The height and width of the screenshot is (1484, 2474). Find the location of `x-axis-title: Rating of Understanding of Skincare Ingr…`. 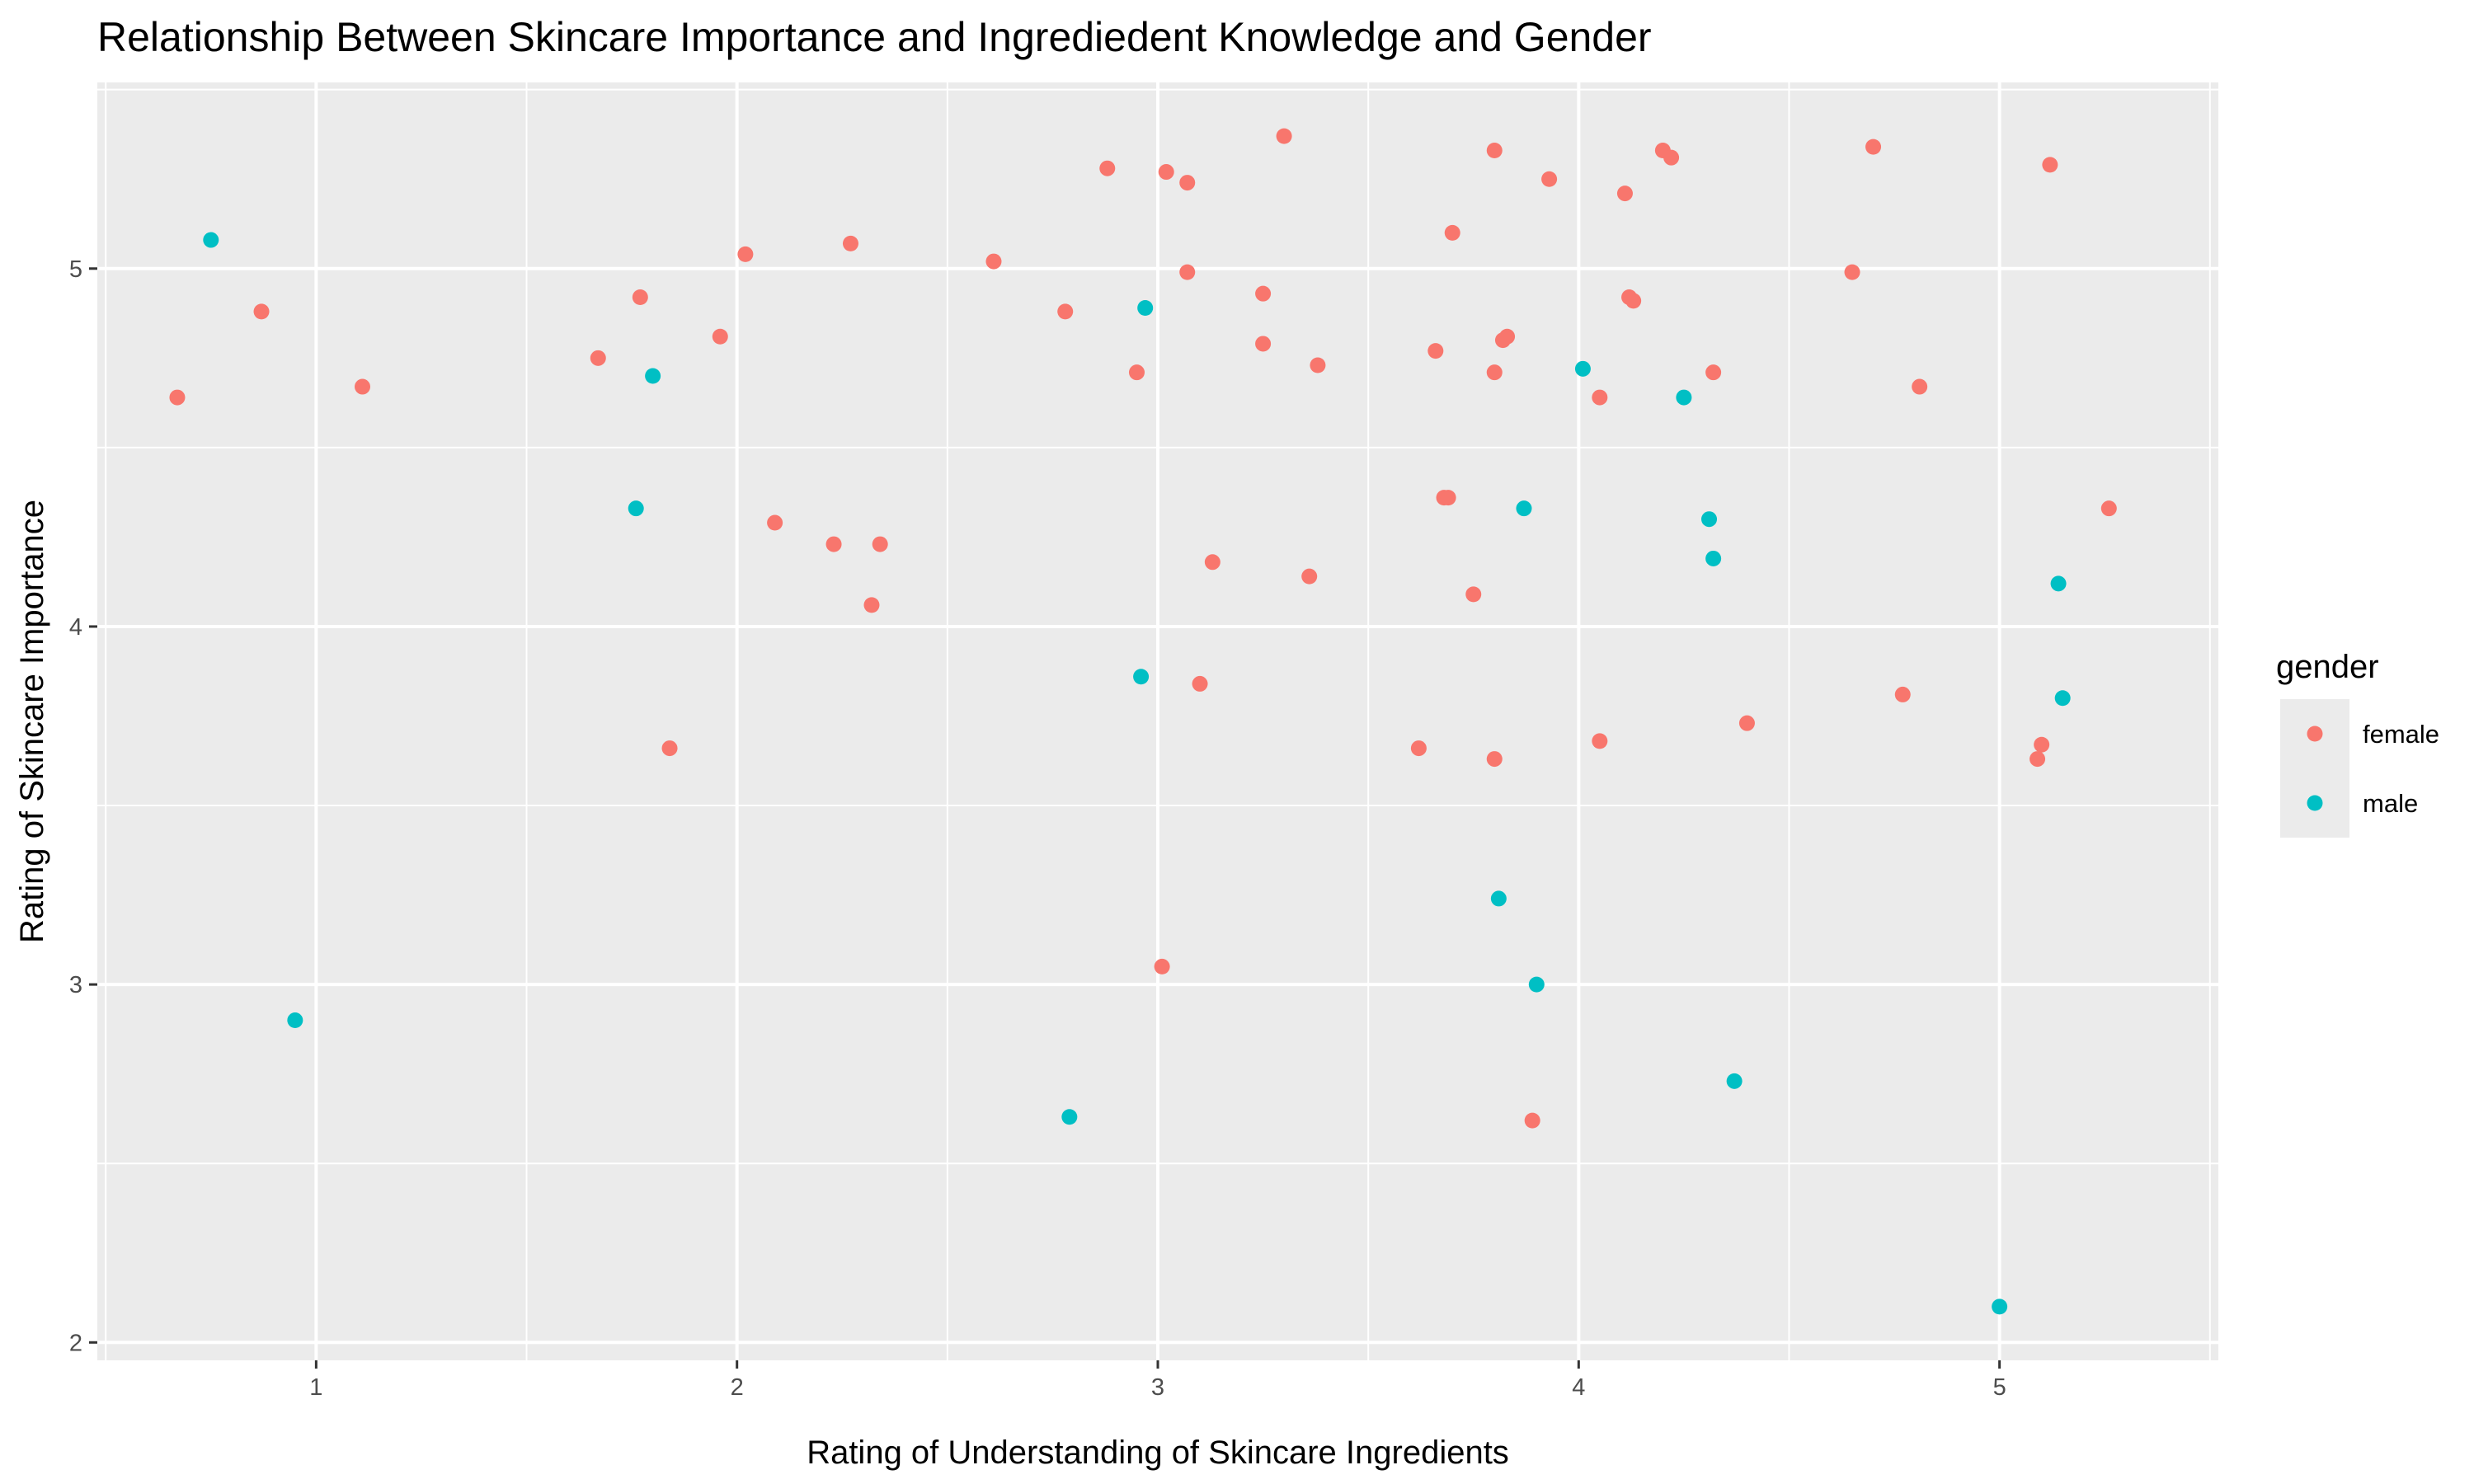

x-axis-title: Rating of Understanding of Skincare Ingr… is located at coordinates (1158, 1453).